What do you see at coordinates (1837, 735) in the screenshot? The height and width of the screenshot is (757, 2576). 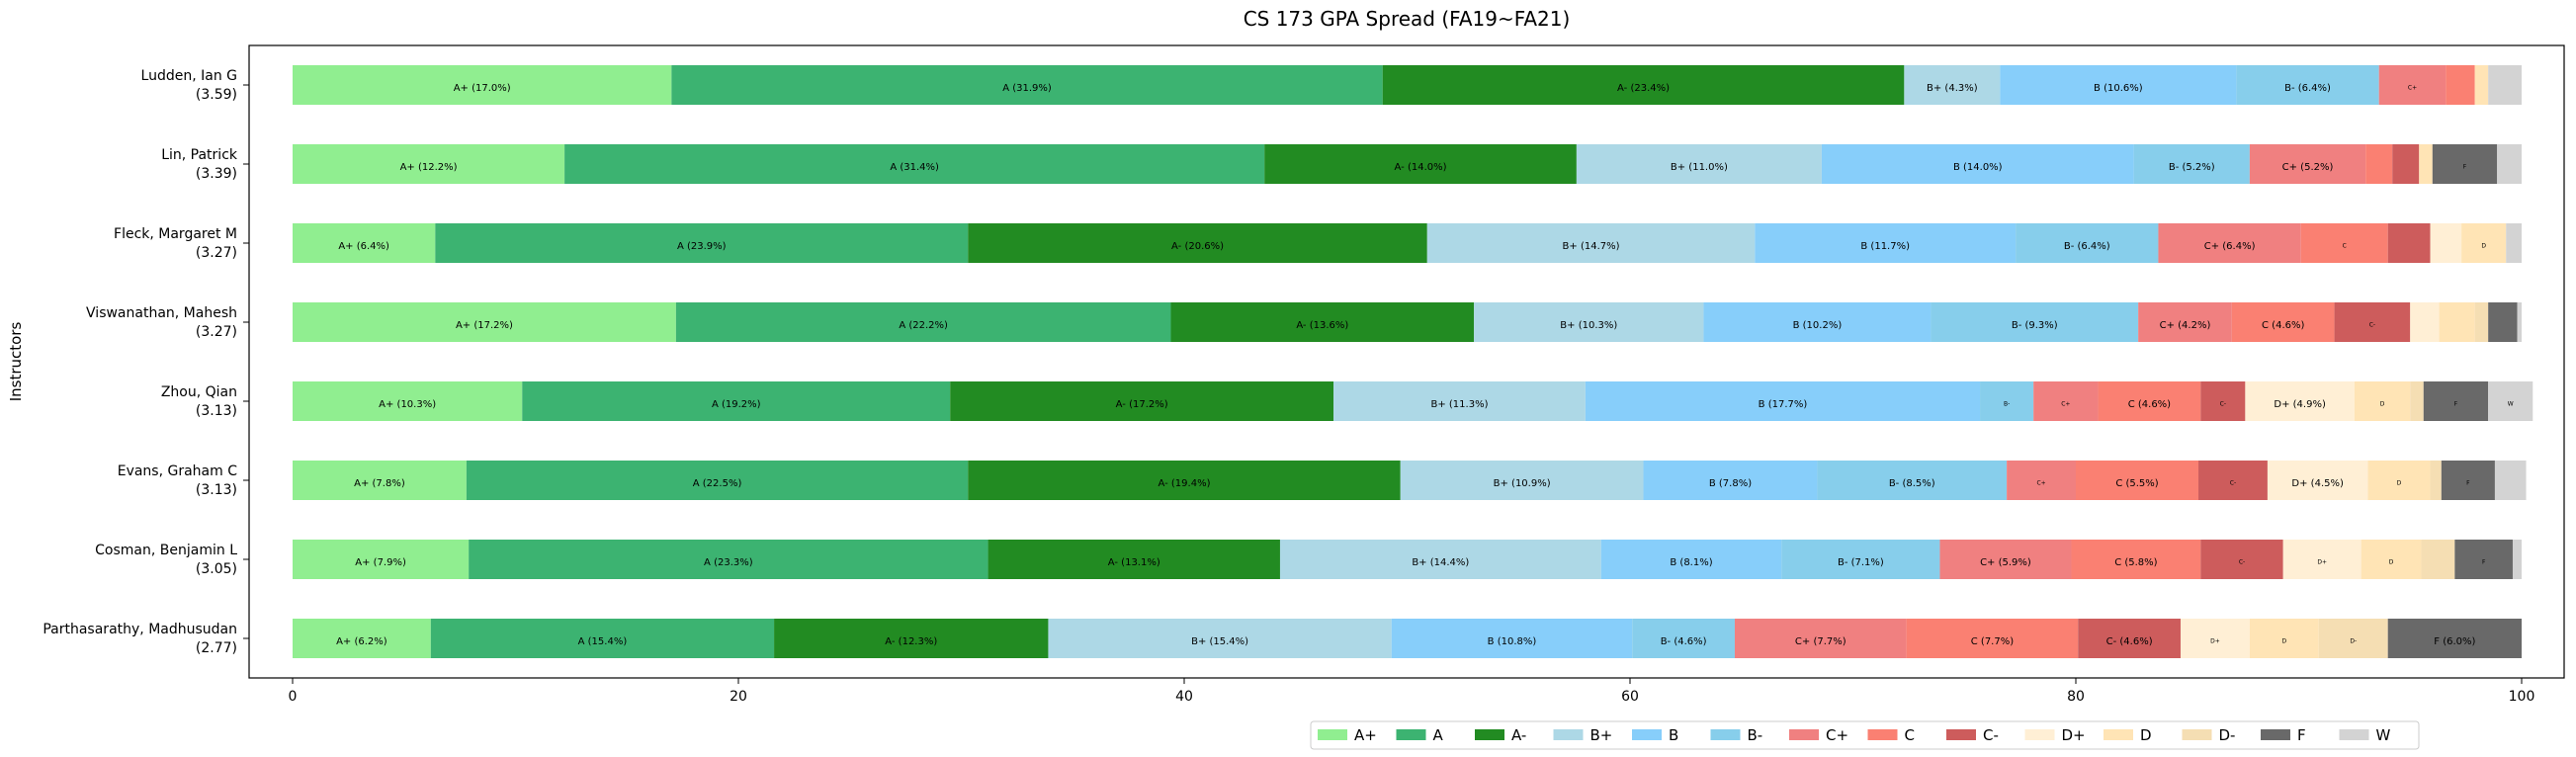 I see `legend-label: C+` at bounding box center [1837, 735].